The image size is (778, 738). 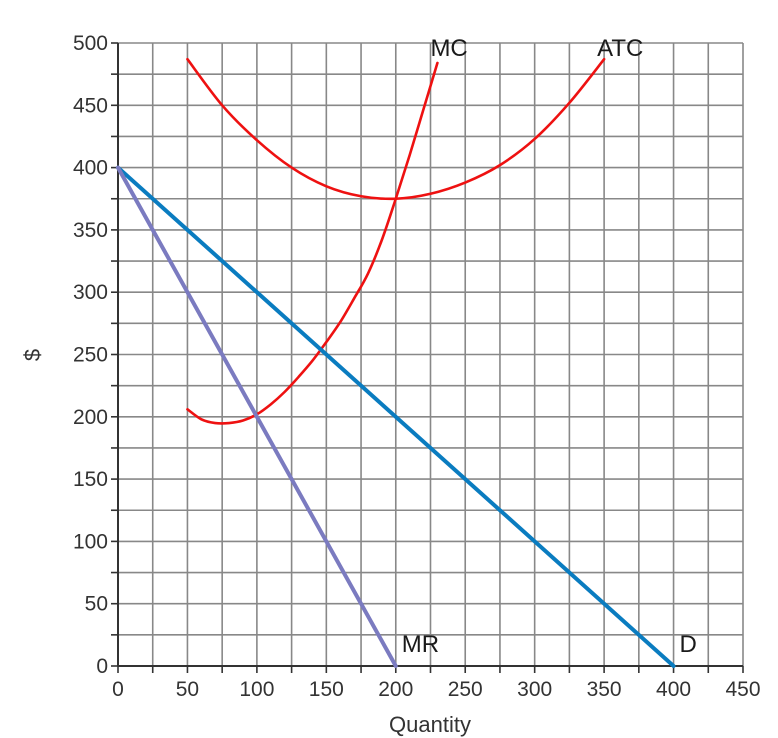 I want to click on y-tick-label: 350, so click(x=90, y=230).